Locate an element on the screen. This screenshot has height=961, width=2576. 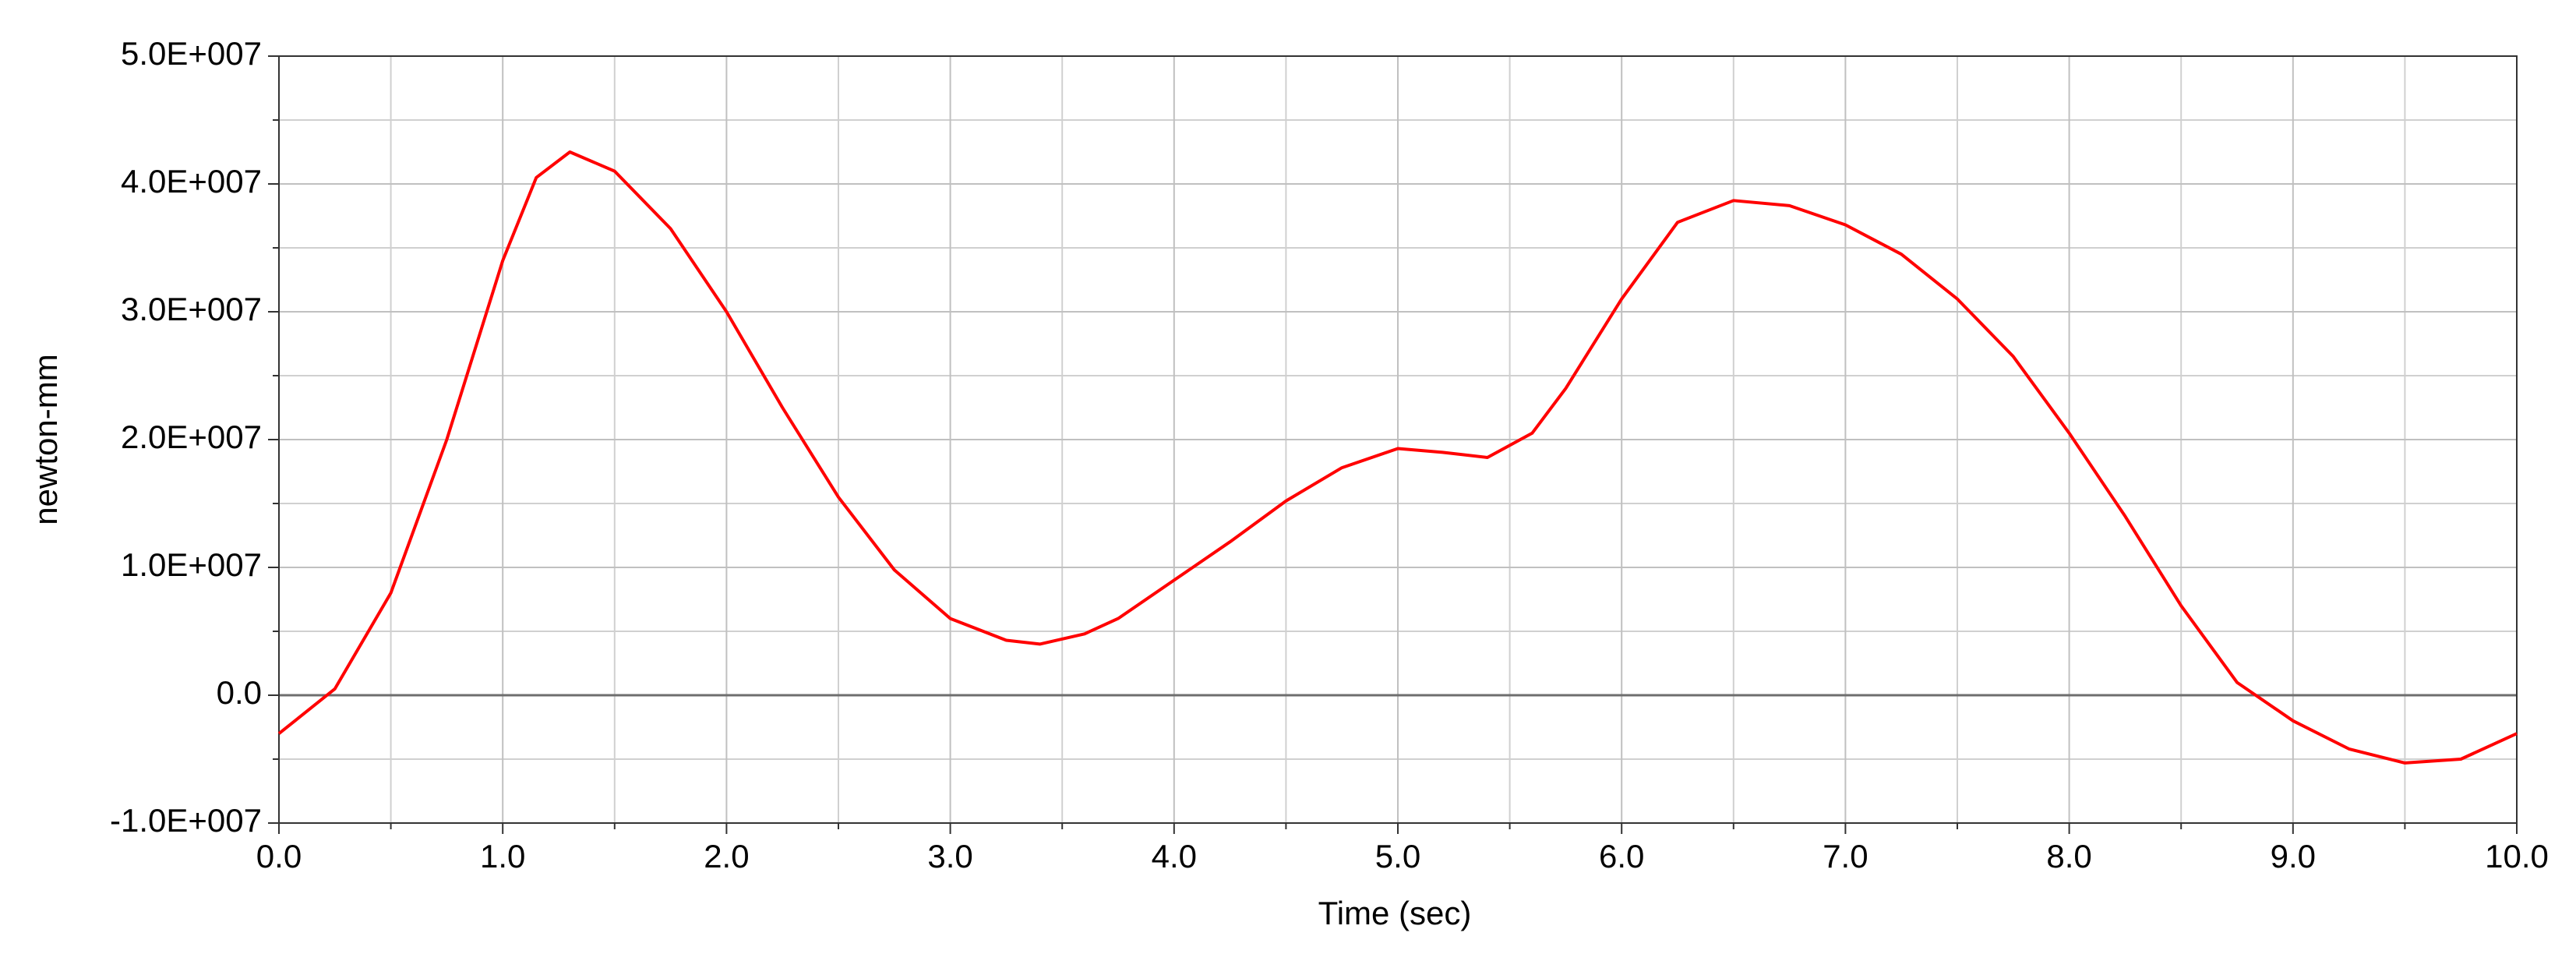
x-tick-label: 8.0 is located at coordinates (2068, 856).